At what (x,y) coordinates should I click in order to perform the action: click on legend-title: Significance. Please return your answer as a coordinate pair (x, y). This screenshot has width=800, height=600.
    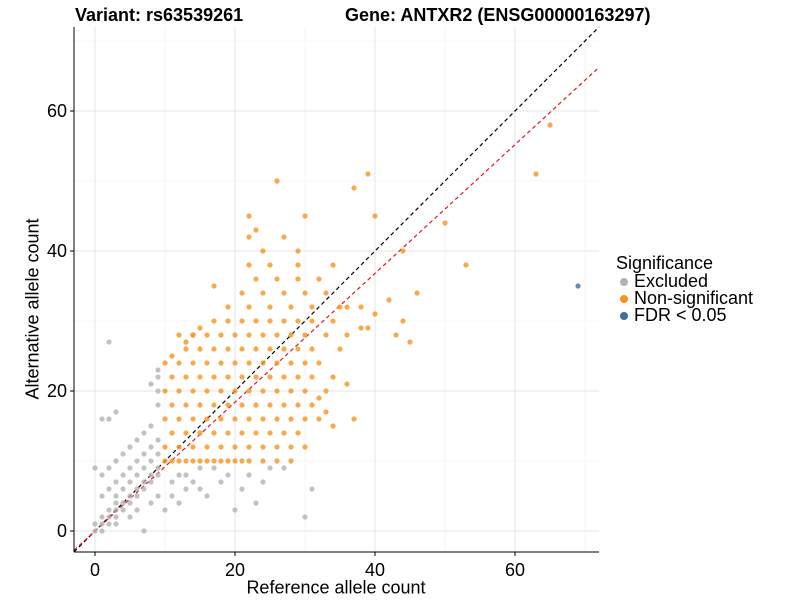
    Looking at the image, I should click on (665, 263).